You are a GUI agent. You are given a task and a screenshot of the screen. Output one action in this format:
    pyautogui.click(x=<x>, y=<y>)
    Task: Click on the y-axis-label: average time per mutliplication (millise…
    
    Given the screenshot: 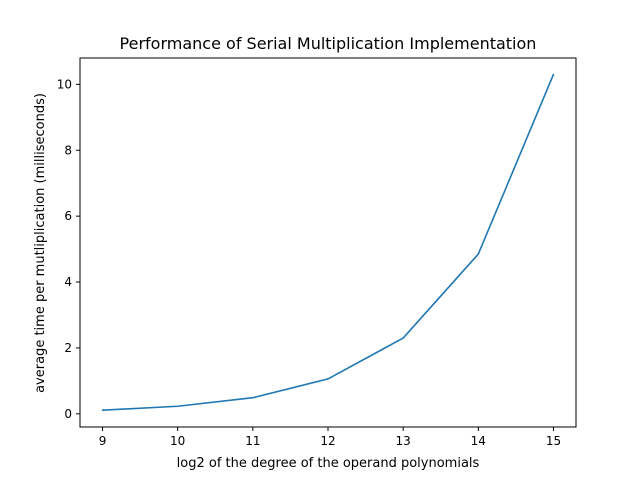 What is the action you would take?
    pyautogui.click(x=40, y=243)
    